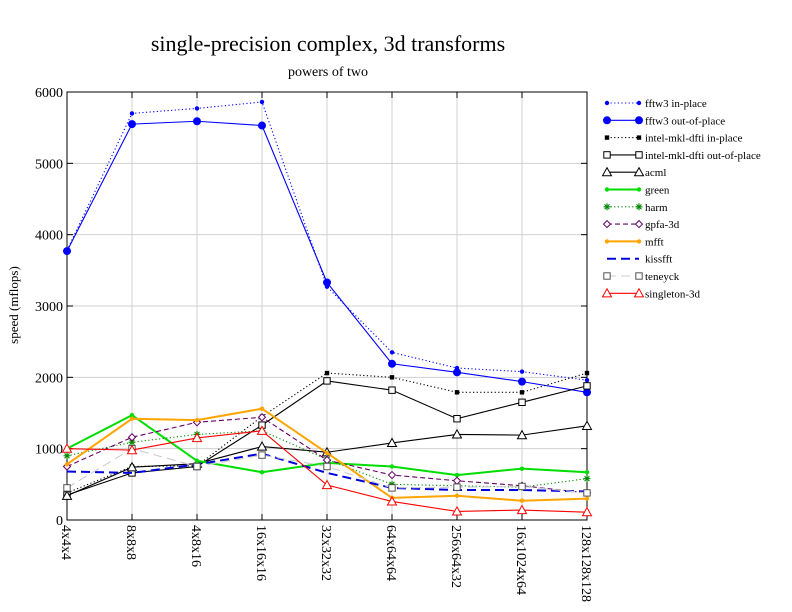 The width and height of the screenshot is (792, 612). What do you see at coordinates (130, 542) in the screenshot?
I see `x-tick-label: 8x8x8` at bounding box center [130, 542].